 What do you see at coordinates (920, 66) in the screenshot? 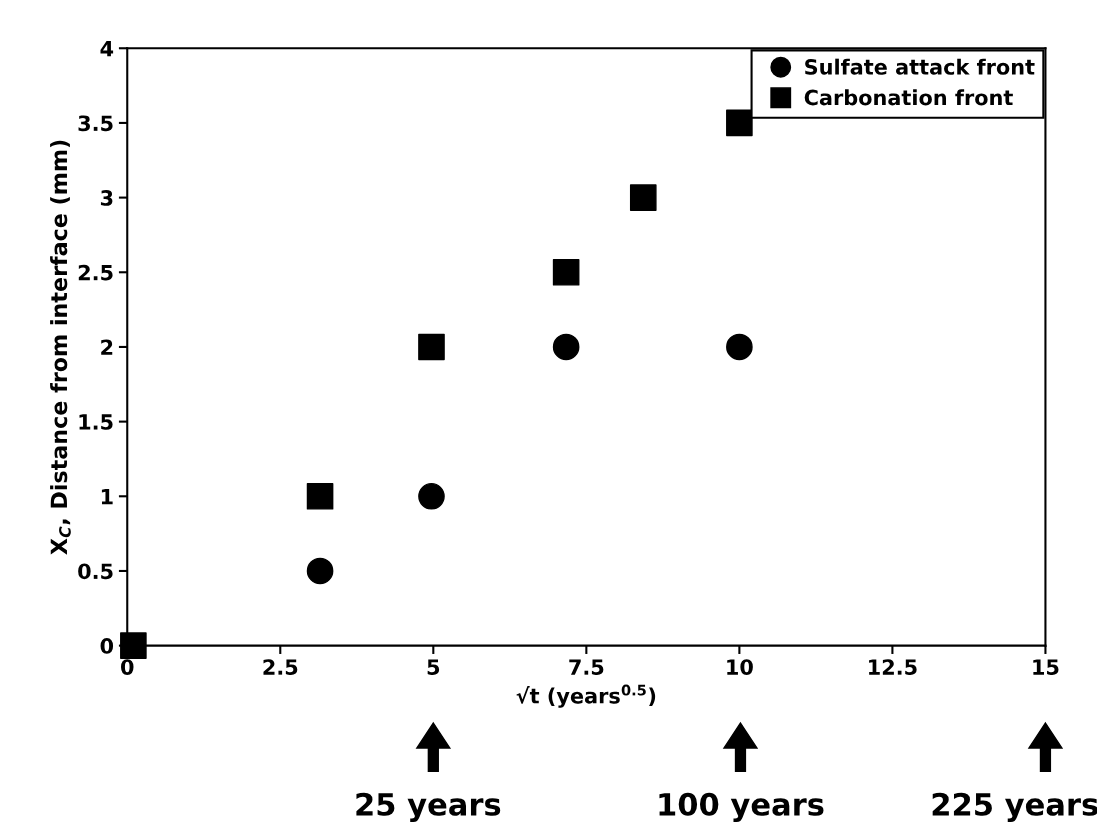
I see `legend-label: Sulfate attack front` at bounding box center [920, 66].